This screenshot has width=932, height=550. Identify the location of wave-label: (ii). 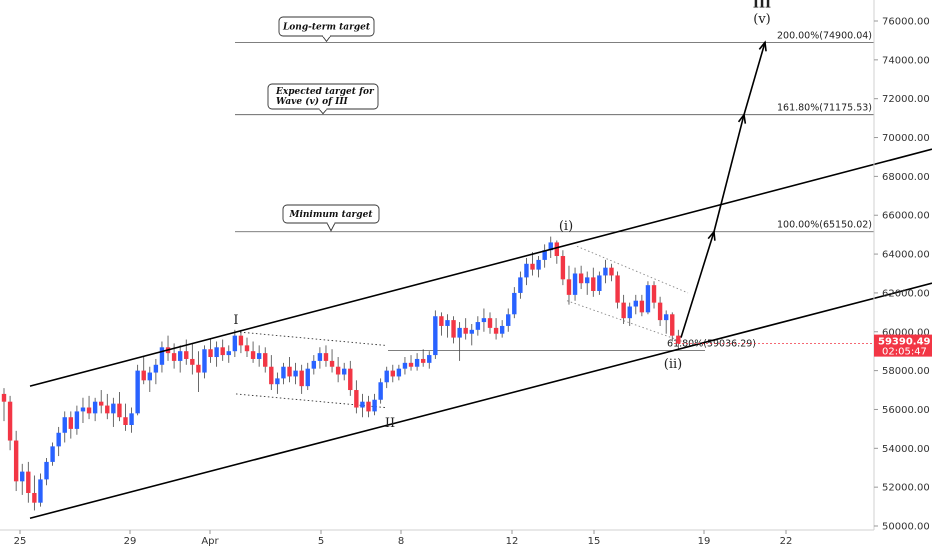
(673, 364).